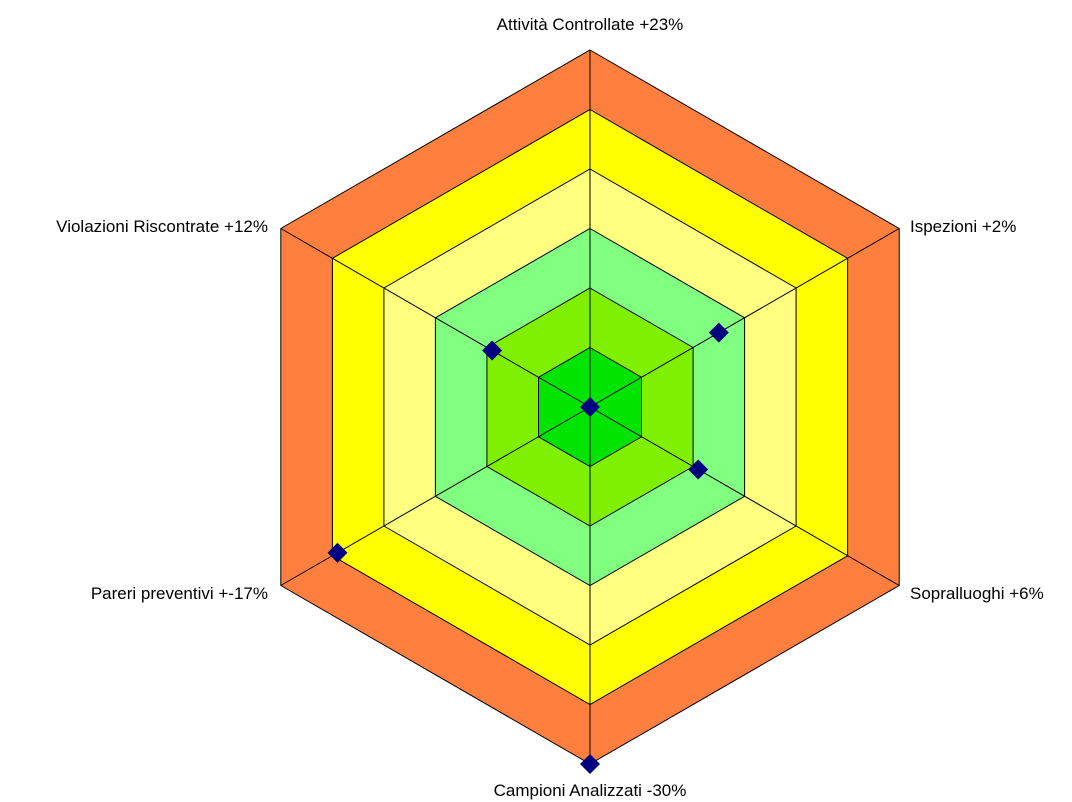 Image resolution: width=1072 pixels, height=802 pixels. I want to click on axis-label-pareri-preventivi: Pareri preventivi +-17%, so click(179, 593).